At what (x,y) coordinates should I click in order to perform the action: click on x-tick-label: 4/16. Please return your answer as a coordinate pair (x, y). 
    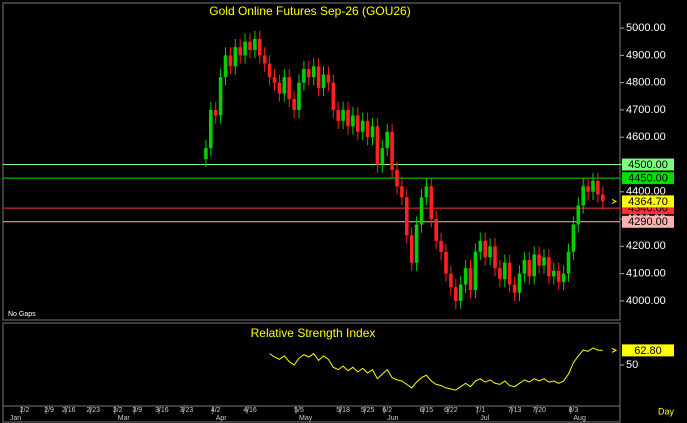
    Looking at the image, I should click on (250, 410).